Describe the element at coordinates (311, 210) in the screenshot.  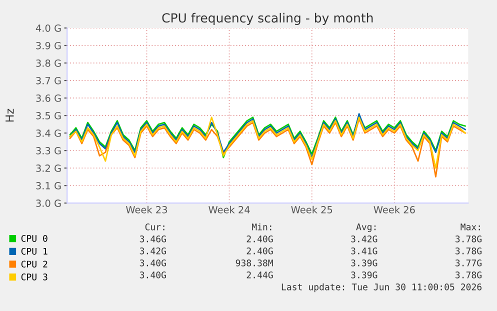
I see `x-tick-label: Week 25` at that location.